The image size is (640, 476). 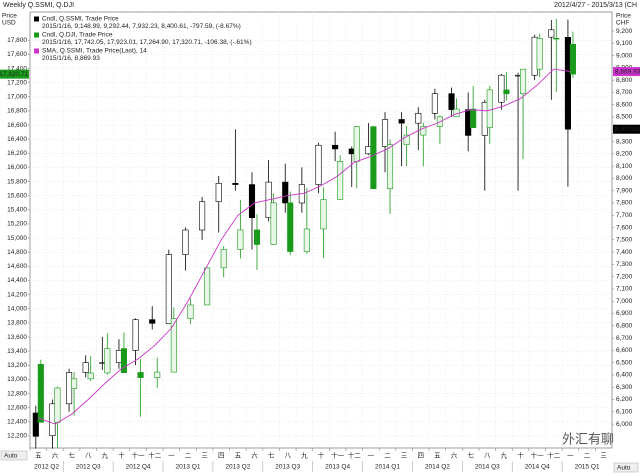 I want to click on y-tick-label: 13,200, so click(x=17, y=365).